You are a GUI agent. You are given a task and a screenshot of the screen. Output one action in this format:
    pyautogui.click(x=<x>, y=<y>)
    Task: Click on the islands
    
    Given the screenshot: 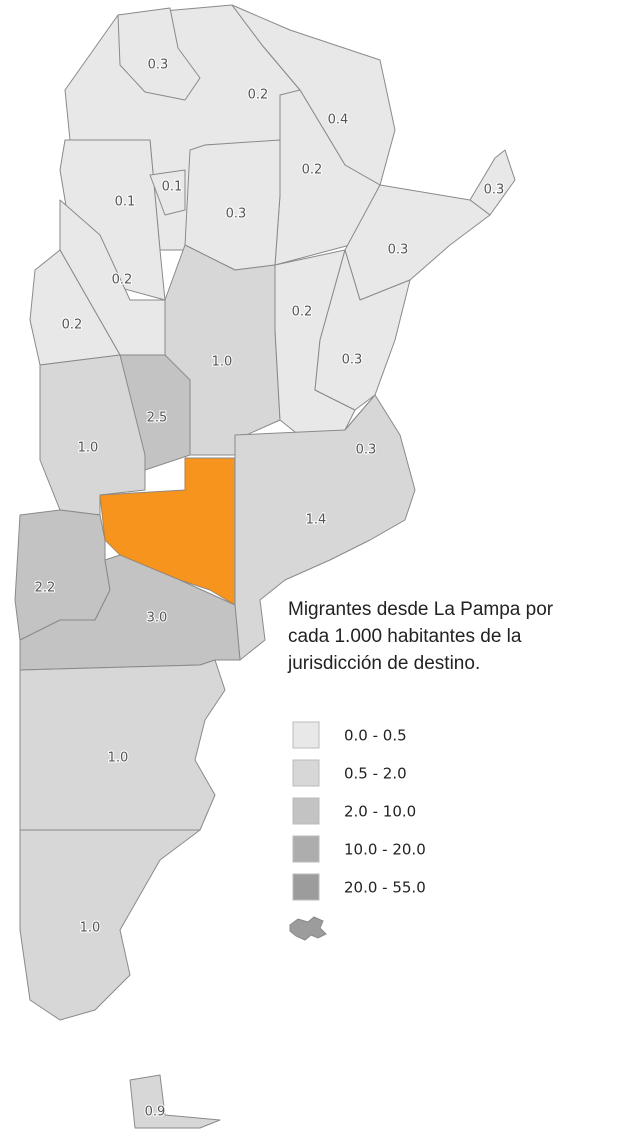 What is the action you would take?
    pyautogui.click(x=308, y=928)
    